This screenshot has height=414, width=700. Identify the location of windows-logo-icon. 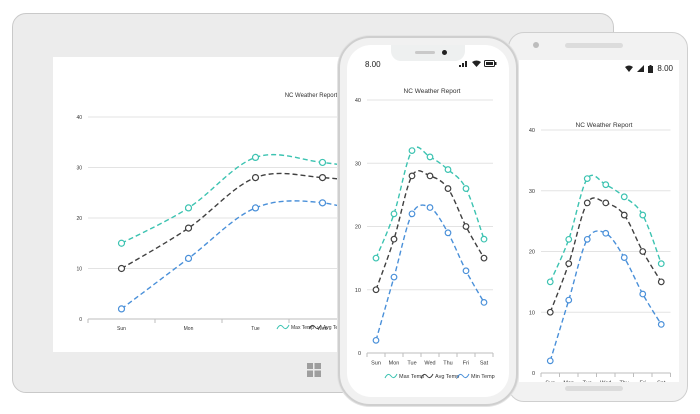
(314, 370).